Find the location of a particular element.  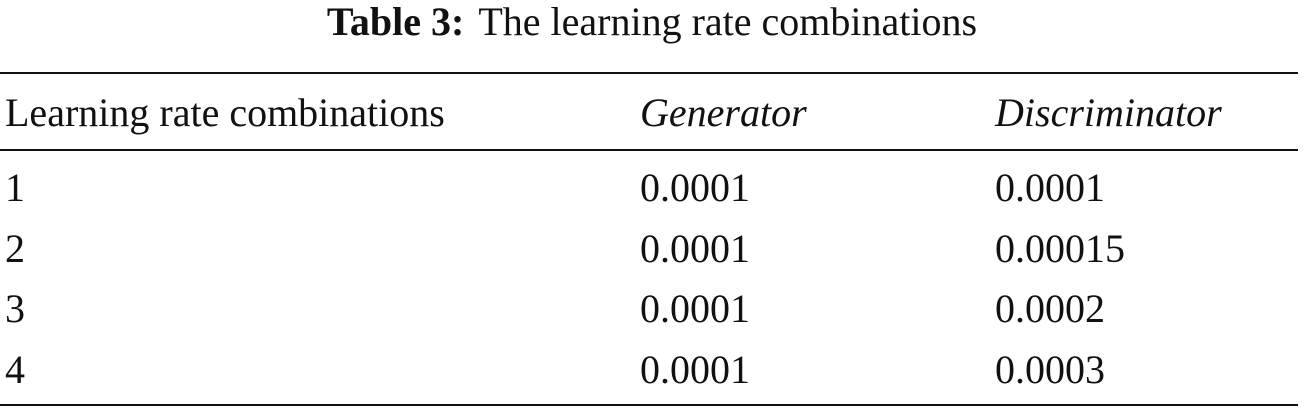

bottom-rule is located at coordinates (649, 405).